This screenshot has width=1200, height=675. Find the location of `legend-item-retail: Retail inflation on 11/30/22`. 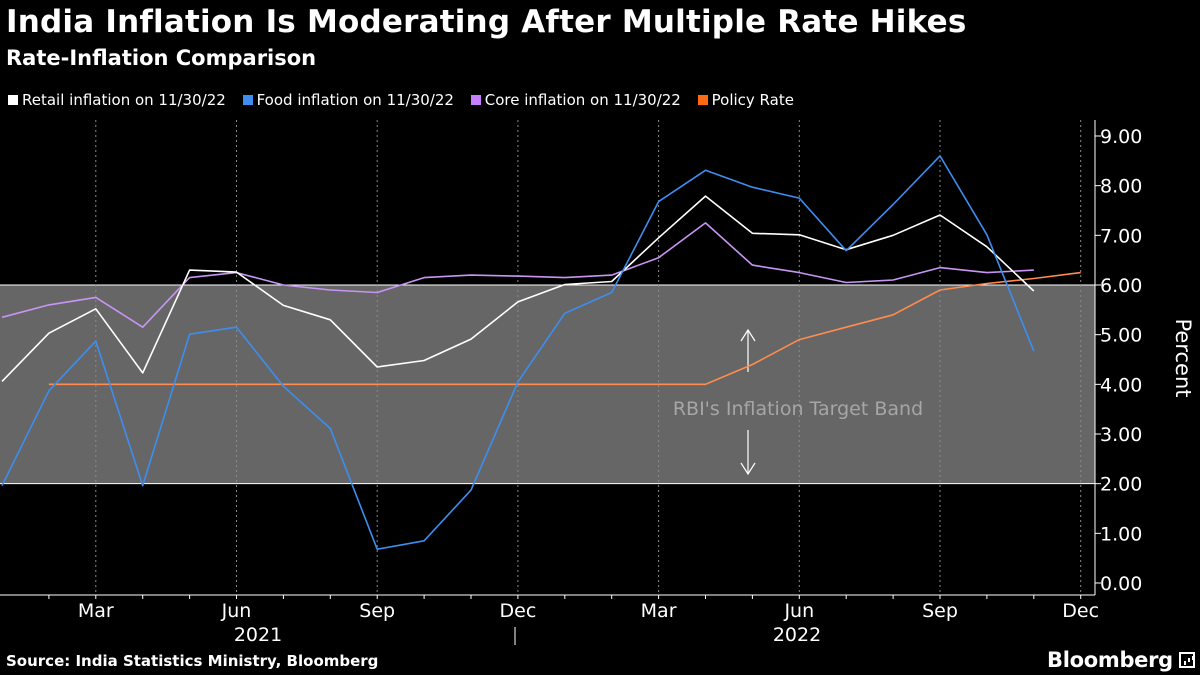

legend-item-retail: Retail inflation on 11/30/22 is located at coordinates (117, 100).